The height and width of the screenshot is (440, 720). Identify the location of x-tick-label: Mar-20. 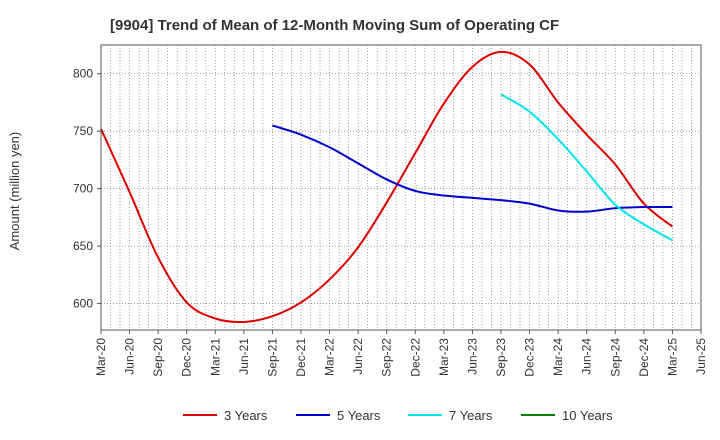
(101, 357).